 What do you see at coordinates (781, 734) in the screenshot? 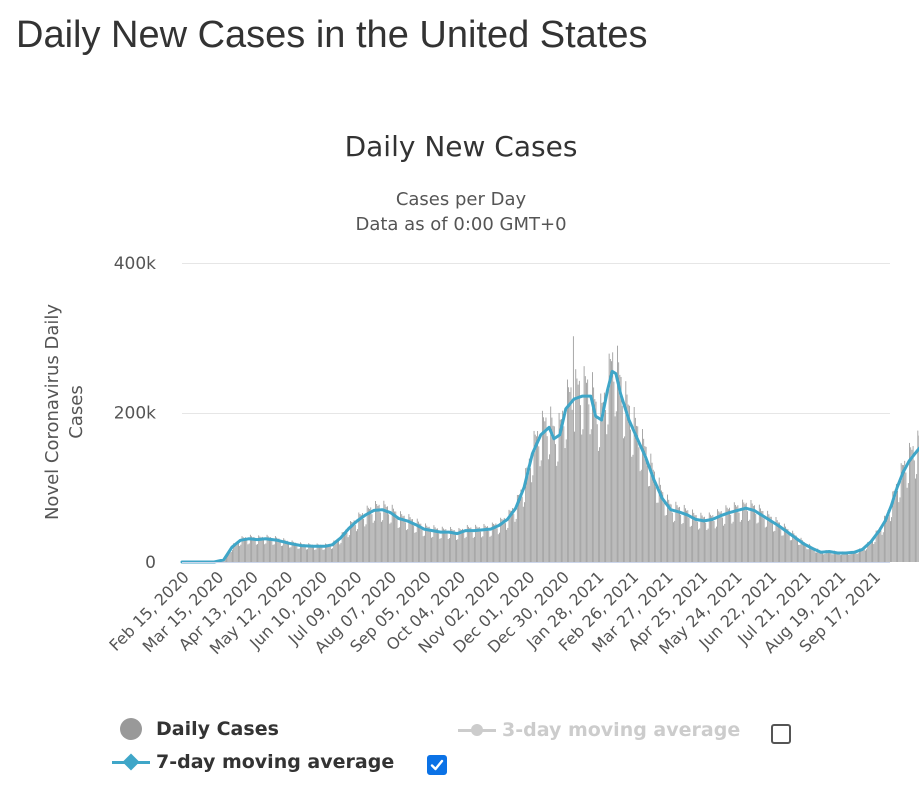
I see `ma3-checkbox` at bounding box center [781, 734].